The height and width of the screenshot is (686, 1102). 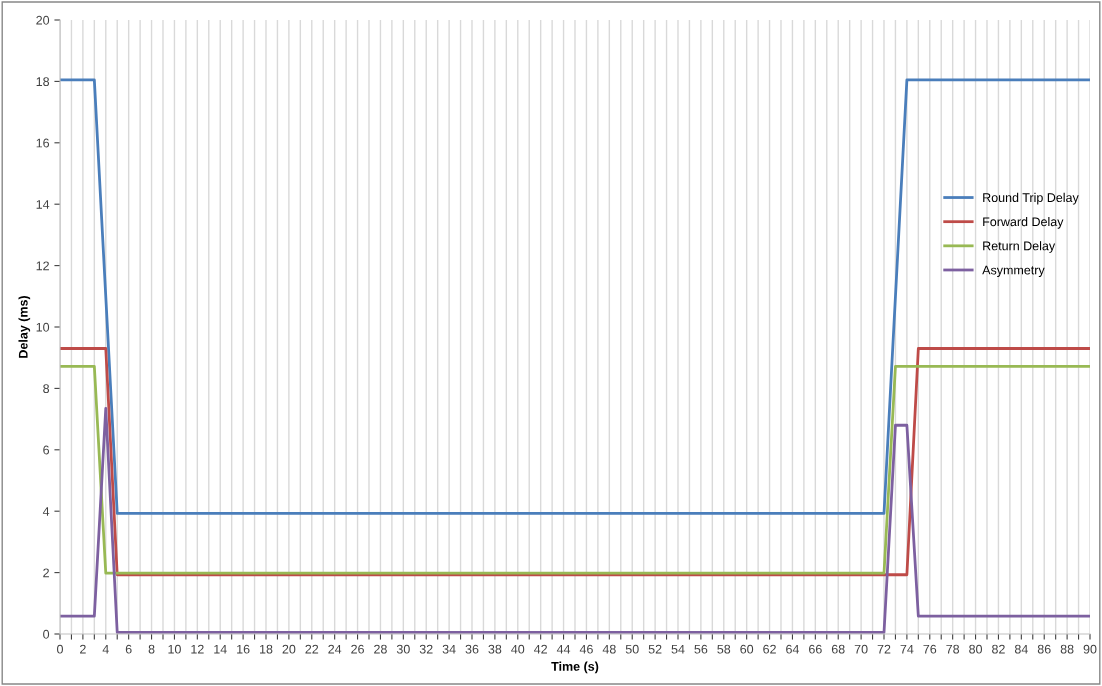 I want to click on x-tick-label: 40, so click(x=518, y=649).